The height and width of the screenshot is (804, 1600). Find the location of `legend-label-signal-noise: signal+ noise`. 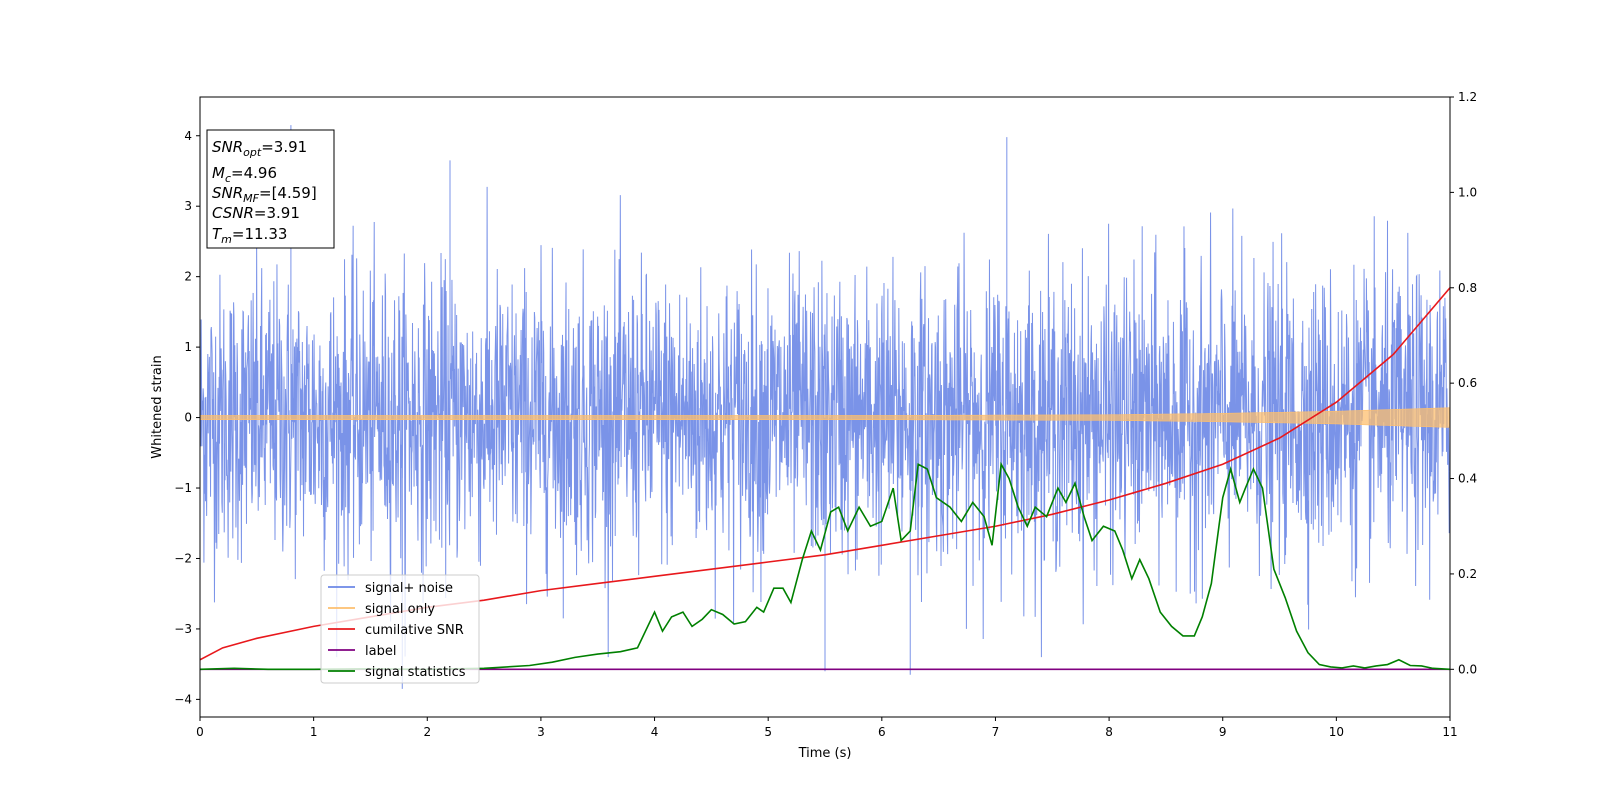

legend-label-signal-noise: signal+ noise is located at coordinates (409, 588).